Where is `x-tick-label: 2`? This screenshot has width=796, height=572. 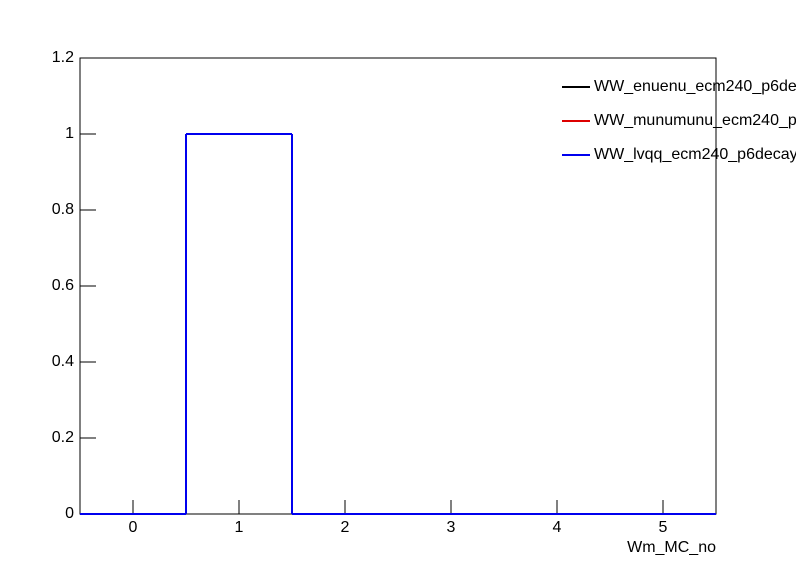
x-tick-label: 2 is located at coordinates (345, 527).